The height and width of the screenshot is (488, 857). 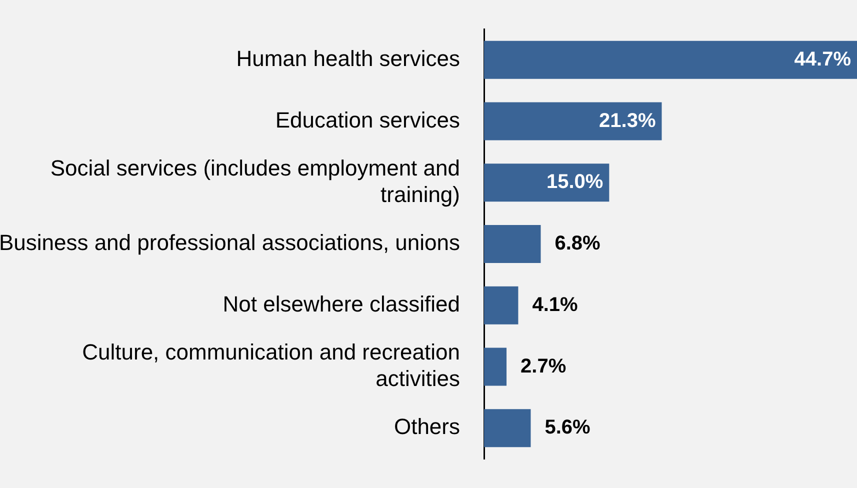 I want to click on data-label: 4.1%, so click(x=555, y=305).